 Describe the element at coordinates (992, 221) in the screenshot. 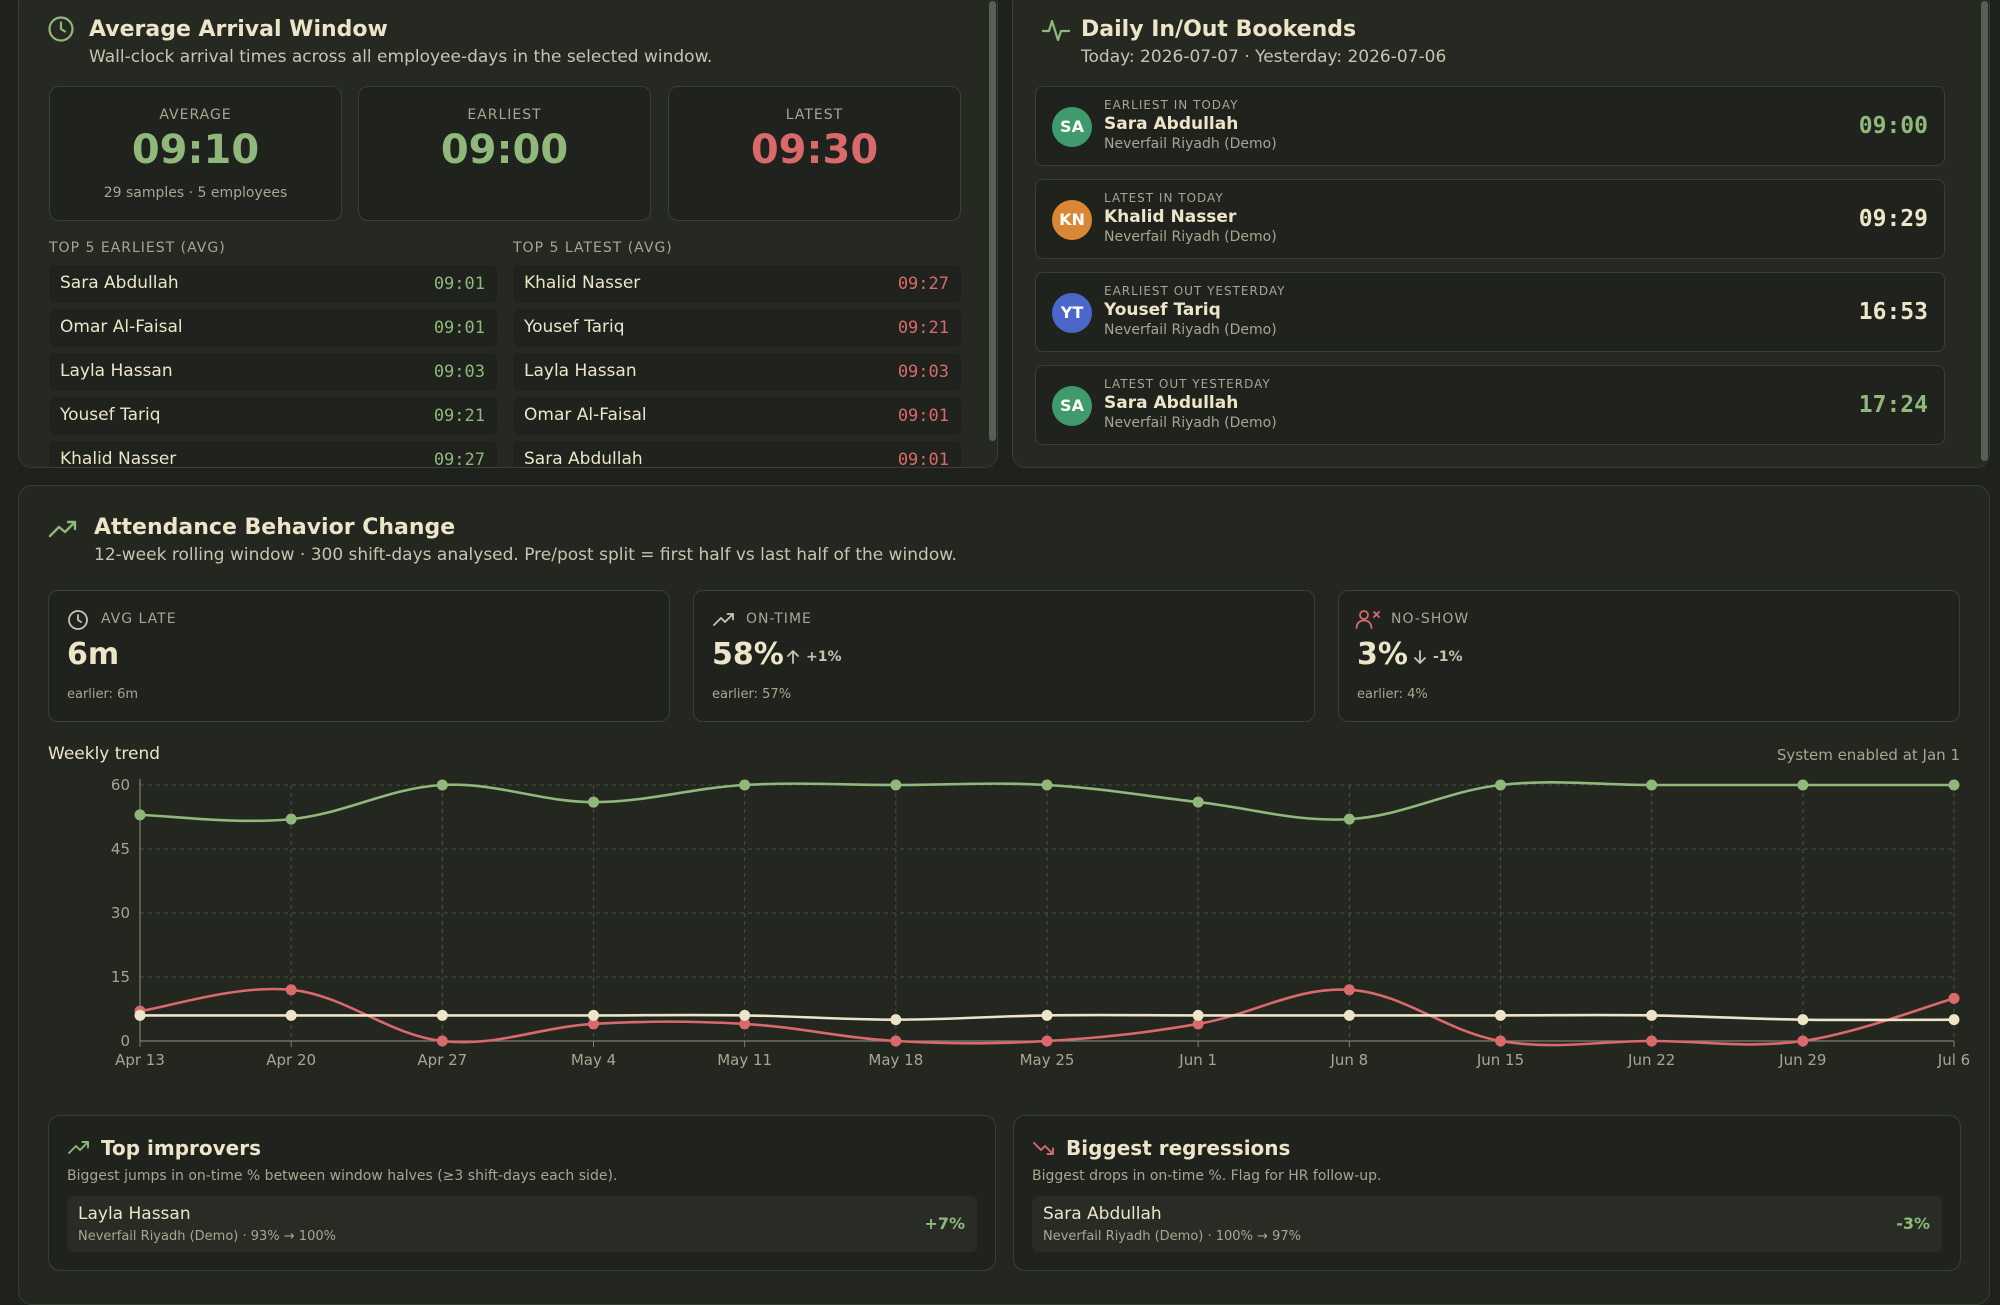

I see `arrival-scrollbar` at that location.